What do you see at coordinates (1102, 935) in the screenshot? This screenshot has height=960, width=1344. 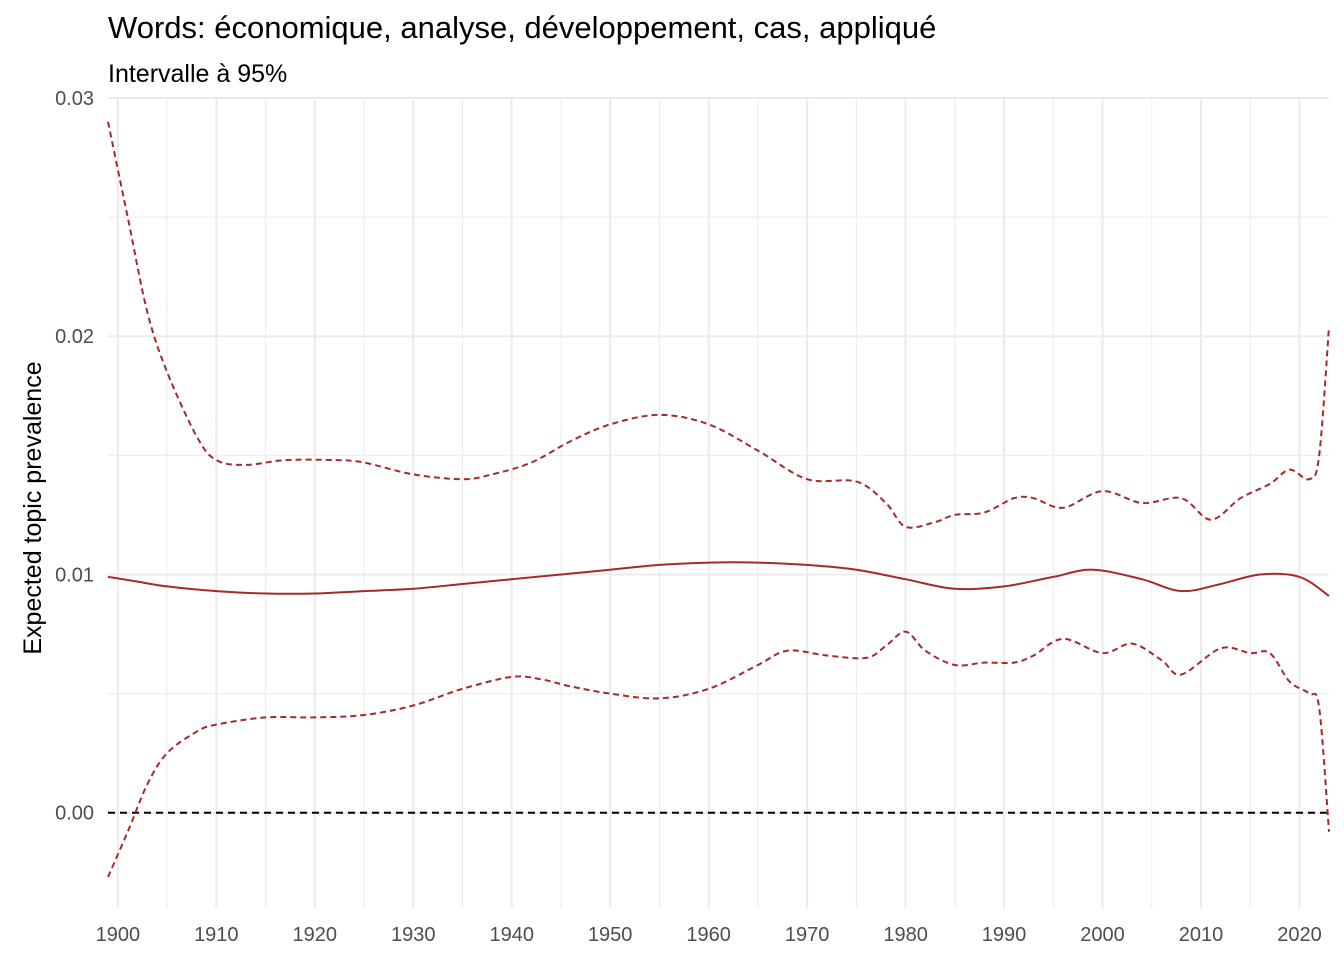 I see `x-tick-label: 2000` at bounding box center [1102, 935].